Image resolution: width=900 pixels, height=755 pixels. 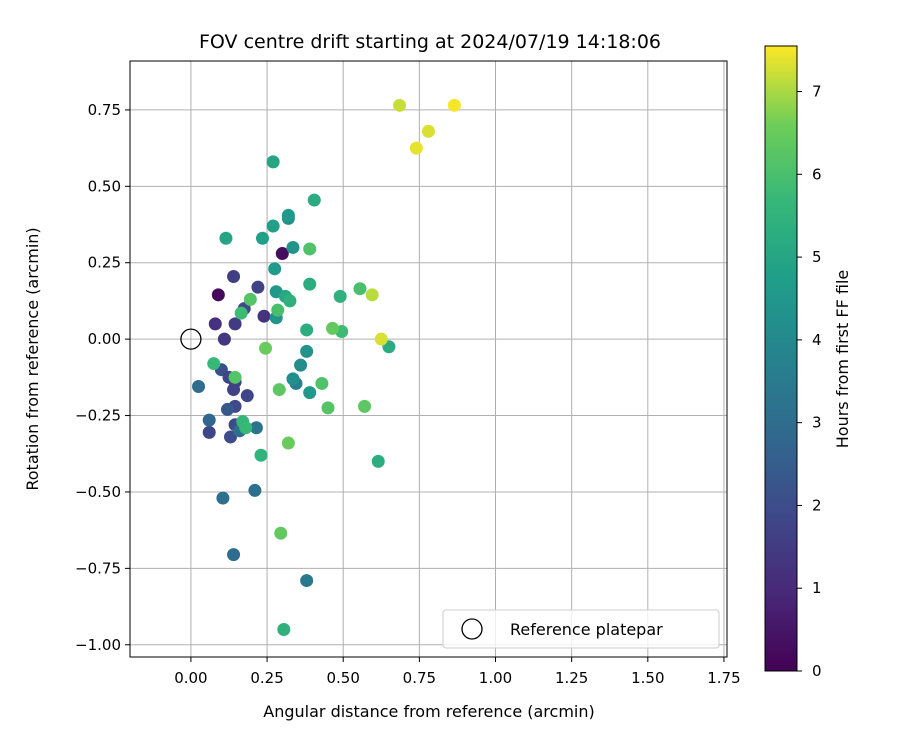 I want to click on colorbar-tick-label: 3, so click(x=817, y=423).